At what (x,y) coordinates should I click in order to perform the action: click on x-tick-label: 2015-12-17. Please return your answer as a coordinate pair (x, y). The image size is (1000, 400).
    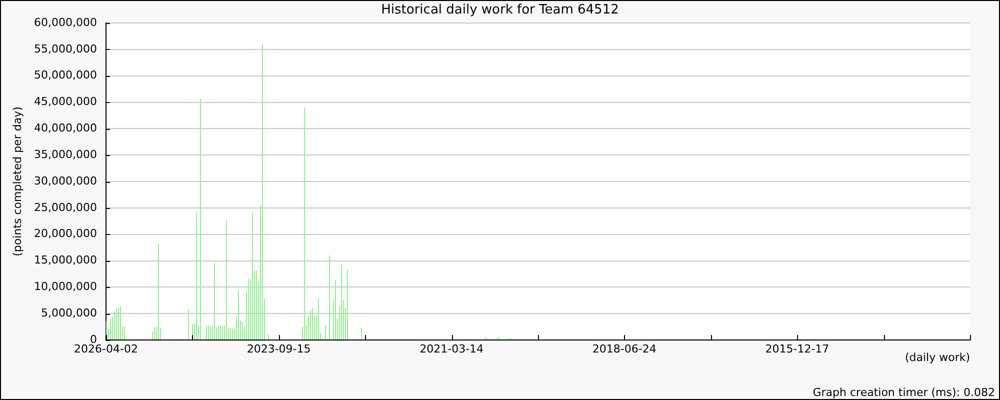
    Looking at the image, I should click on (797, 349).